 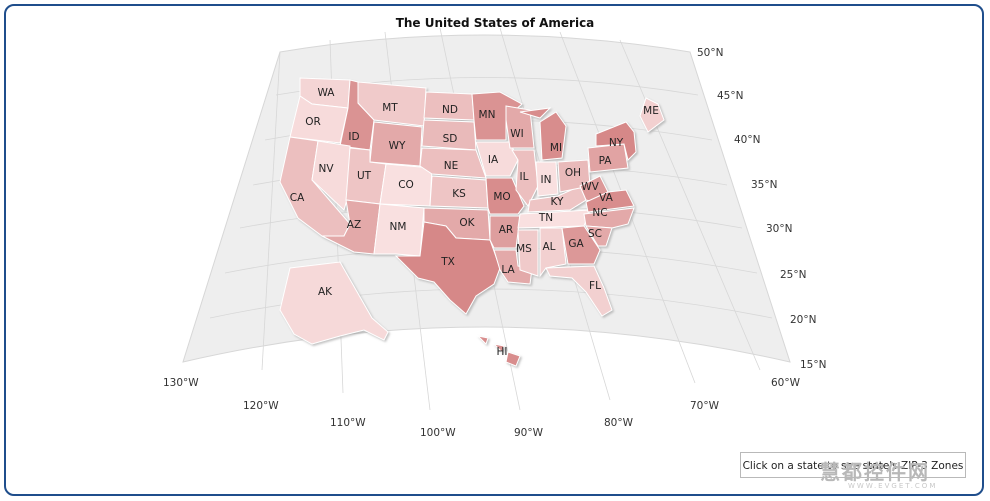 What do you see at coordinates (313, 122) in the screenshot?
I see `state-label: OR` at bounding box center [313, 122].